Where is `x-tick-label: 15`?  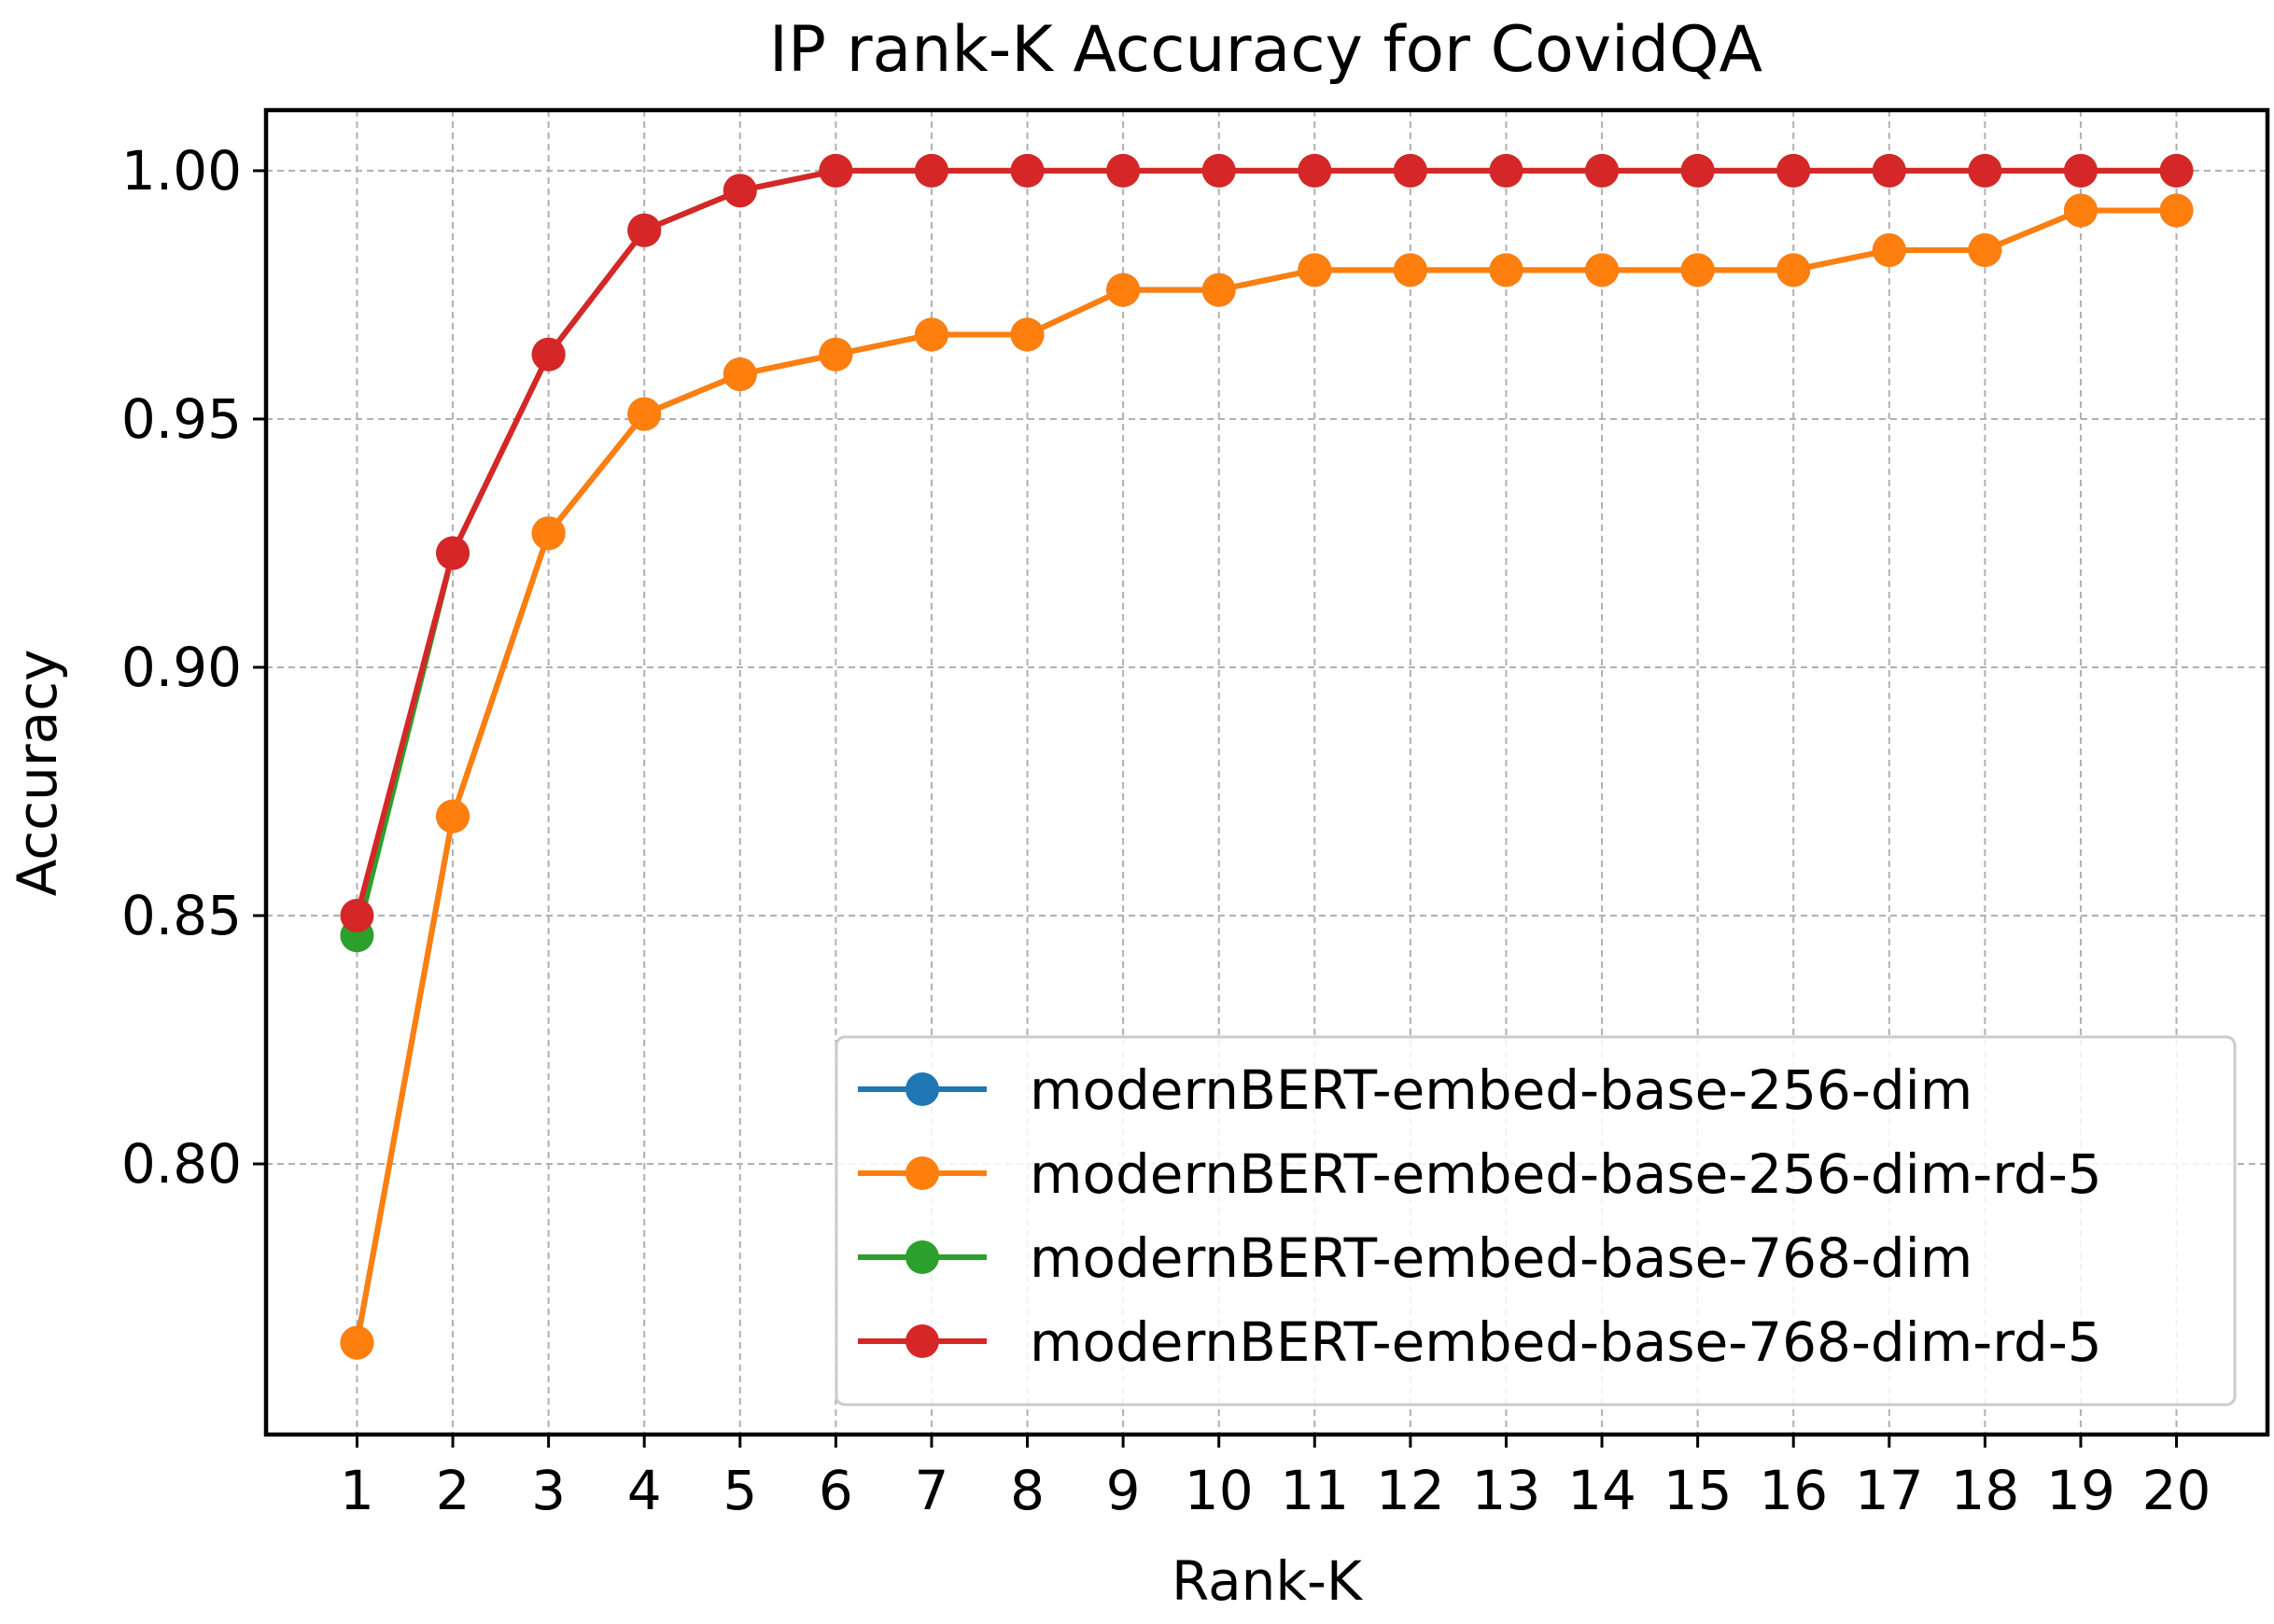
x-tick-label: 15 is located at coordinates (1698, 1490).